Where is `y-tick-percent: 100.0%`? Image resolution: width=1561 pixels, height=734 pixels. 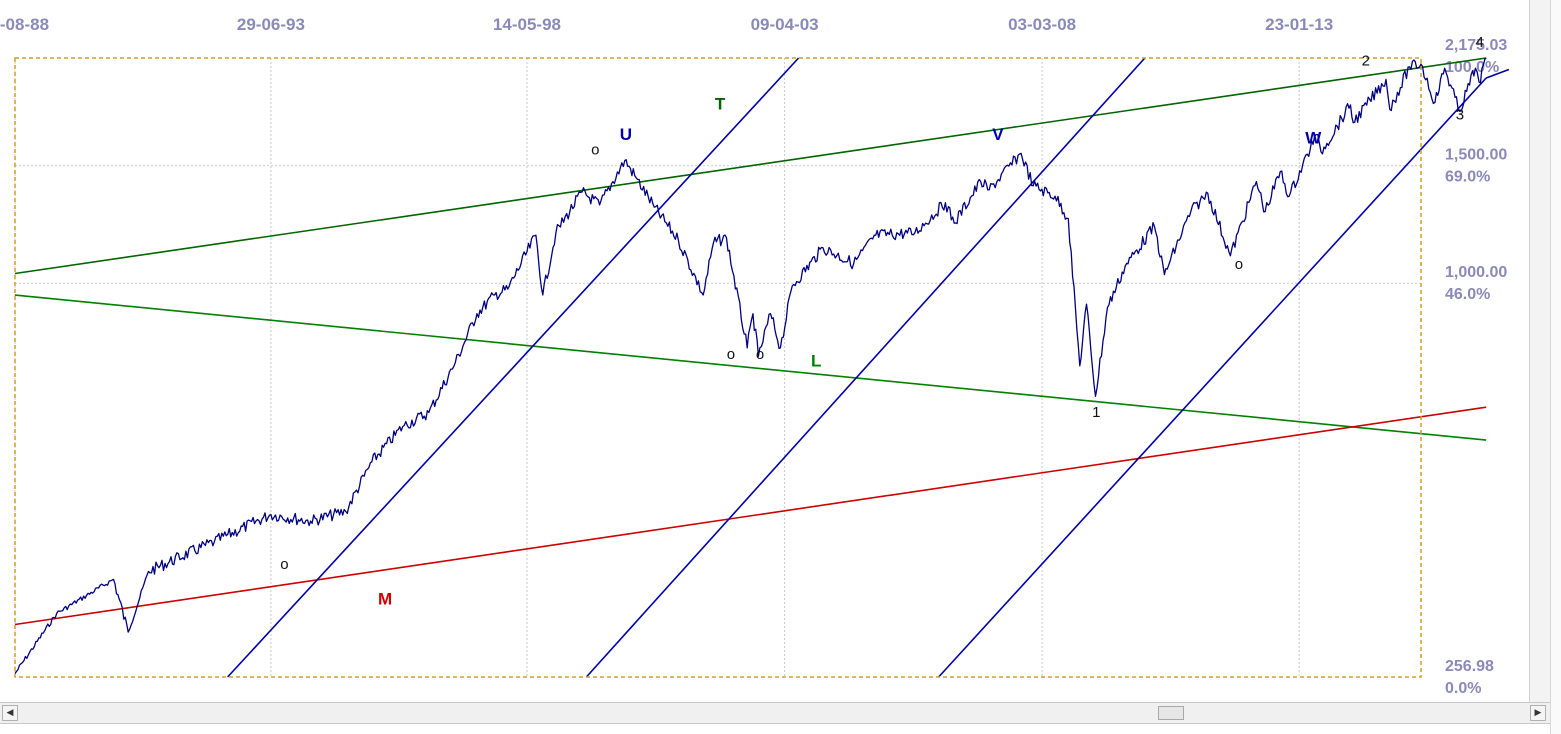 y-tick-percent: 100.0% is located at coordinates (1472, 67).